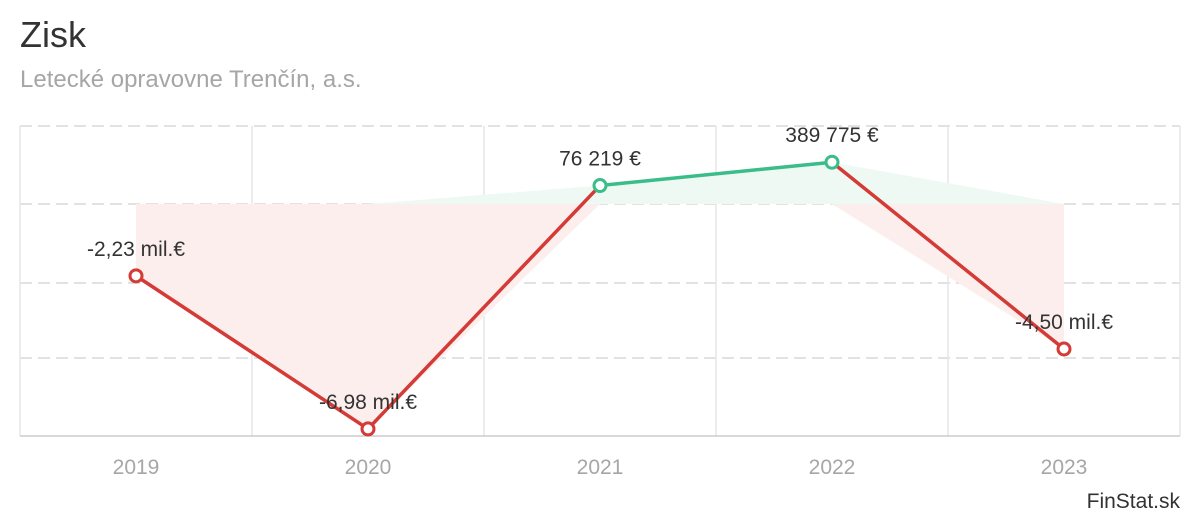 The image size is (1200, 520). Describe the element at coordinates (1064, 322) in the screenshot. I see `data-label: -4,50 mil.€` at that location.